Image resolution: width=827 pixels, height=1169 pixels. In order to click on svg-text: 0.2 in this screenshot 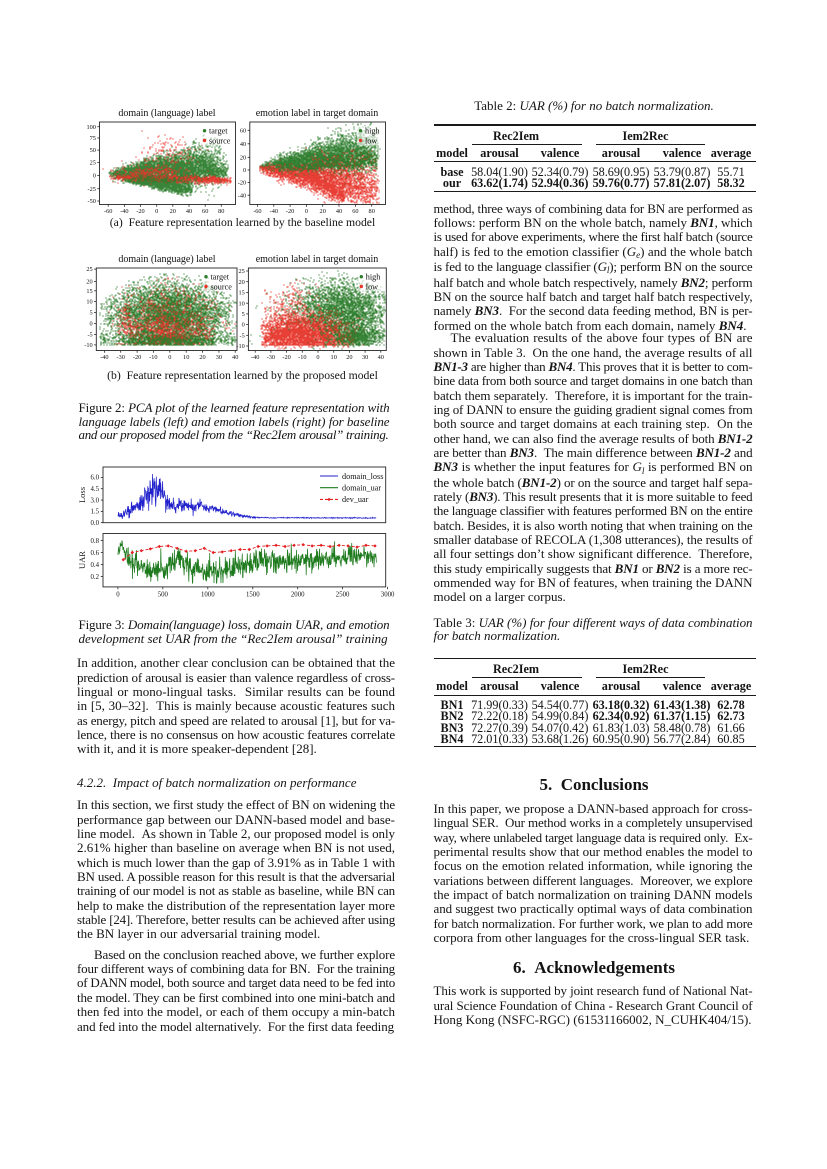, I will do `click(95, 577)`.